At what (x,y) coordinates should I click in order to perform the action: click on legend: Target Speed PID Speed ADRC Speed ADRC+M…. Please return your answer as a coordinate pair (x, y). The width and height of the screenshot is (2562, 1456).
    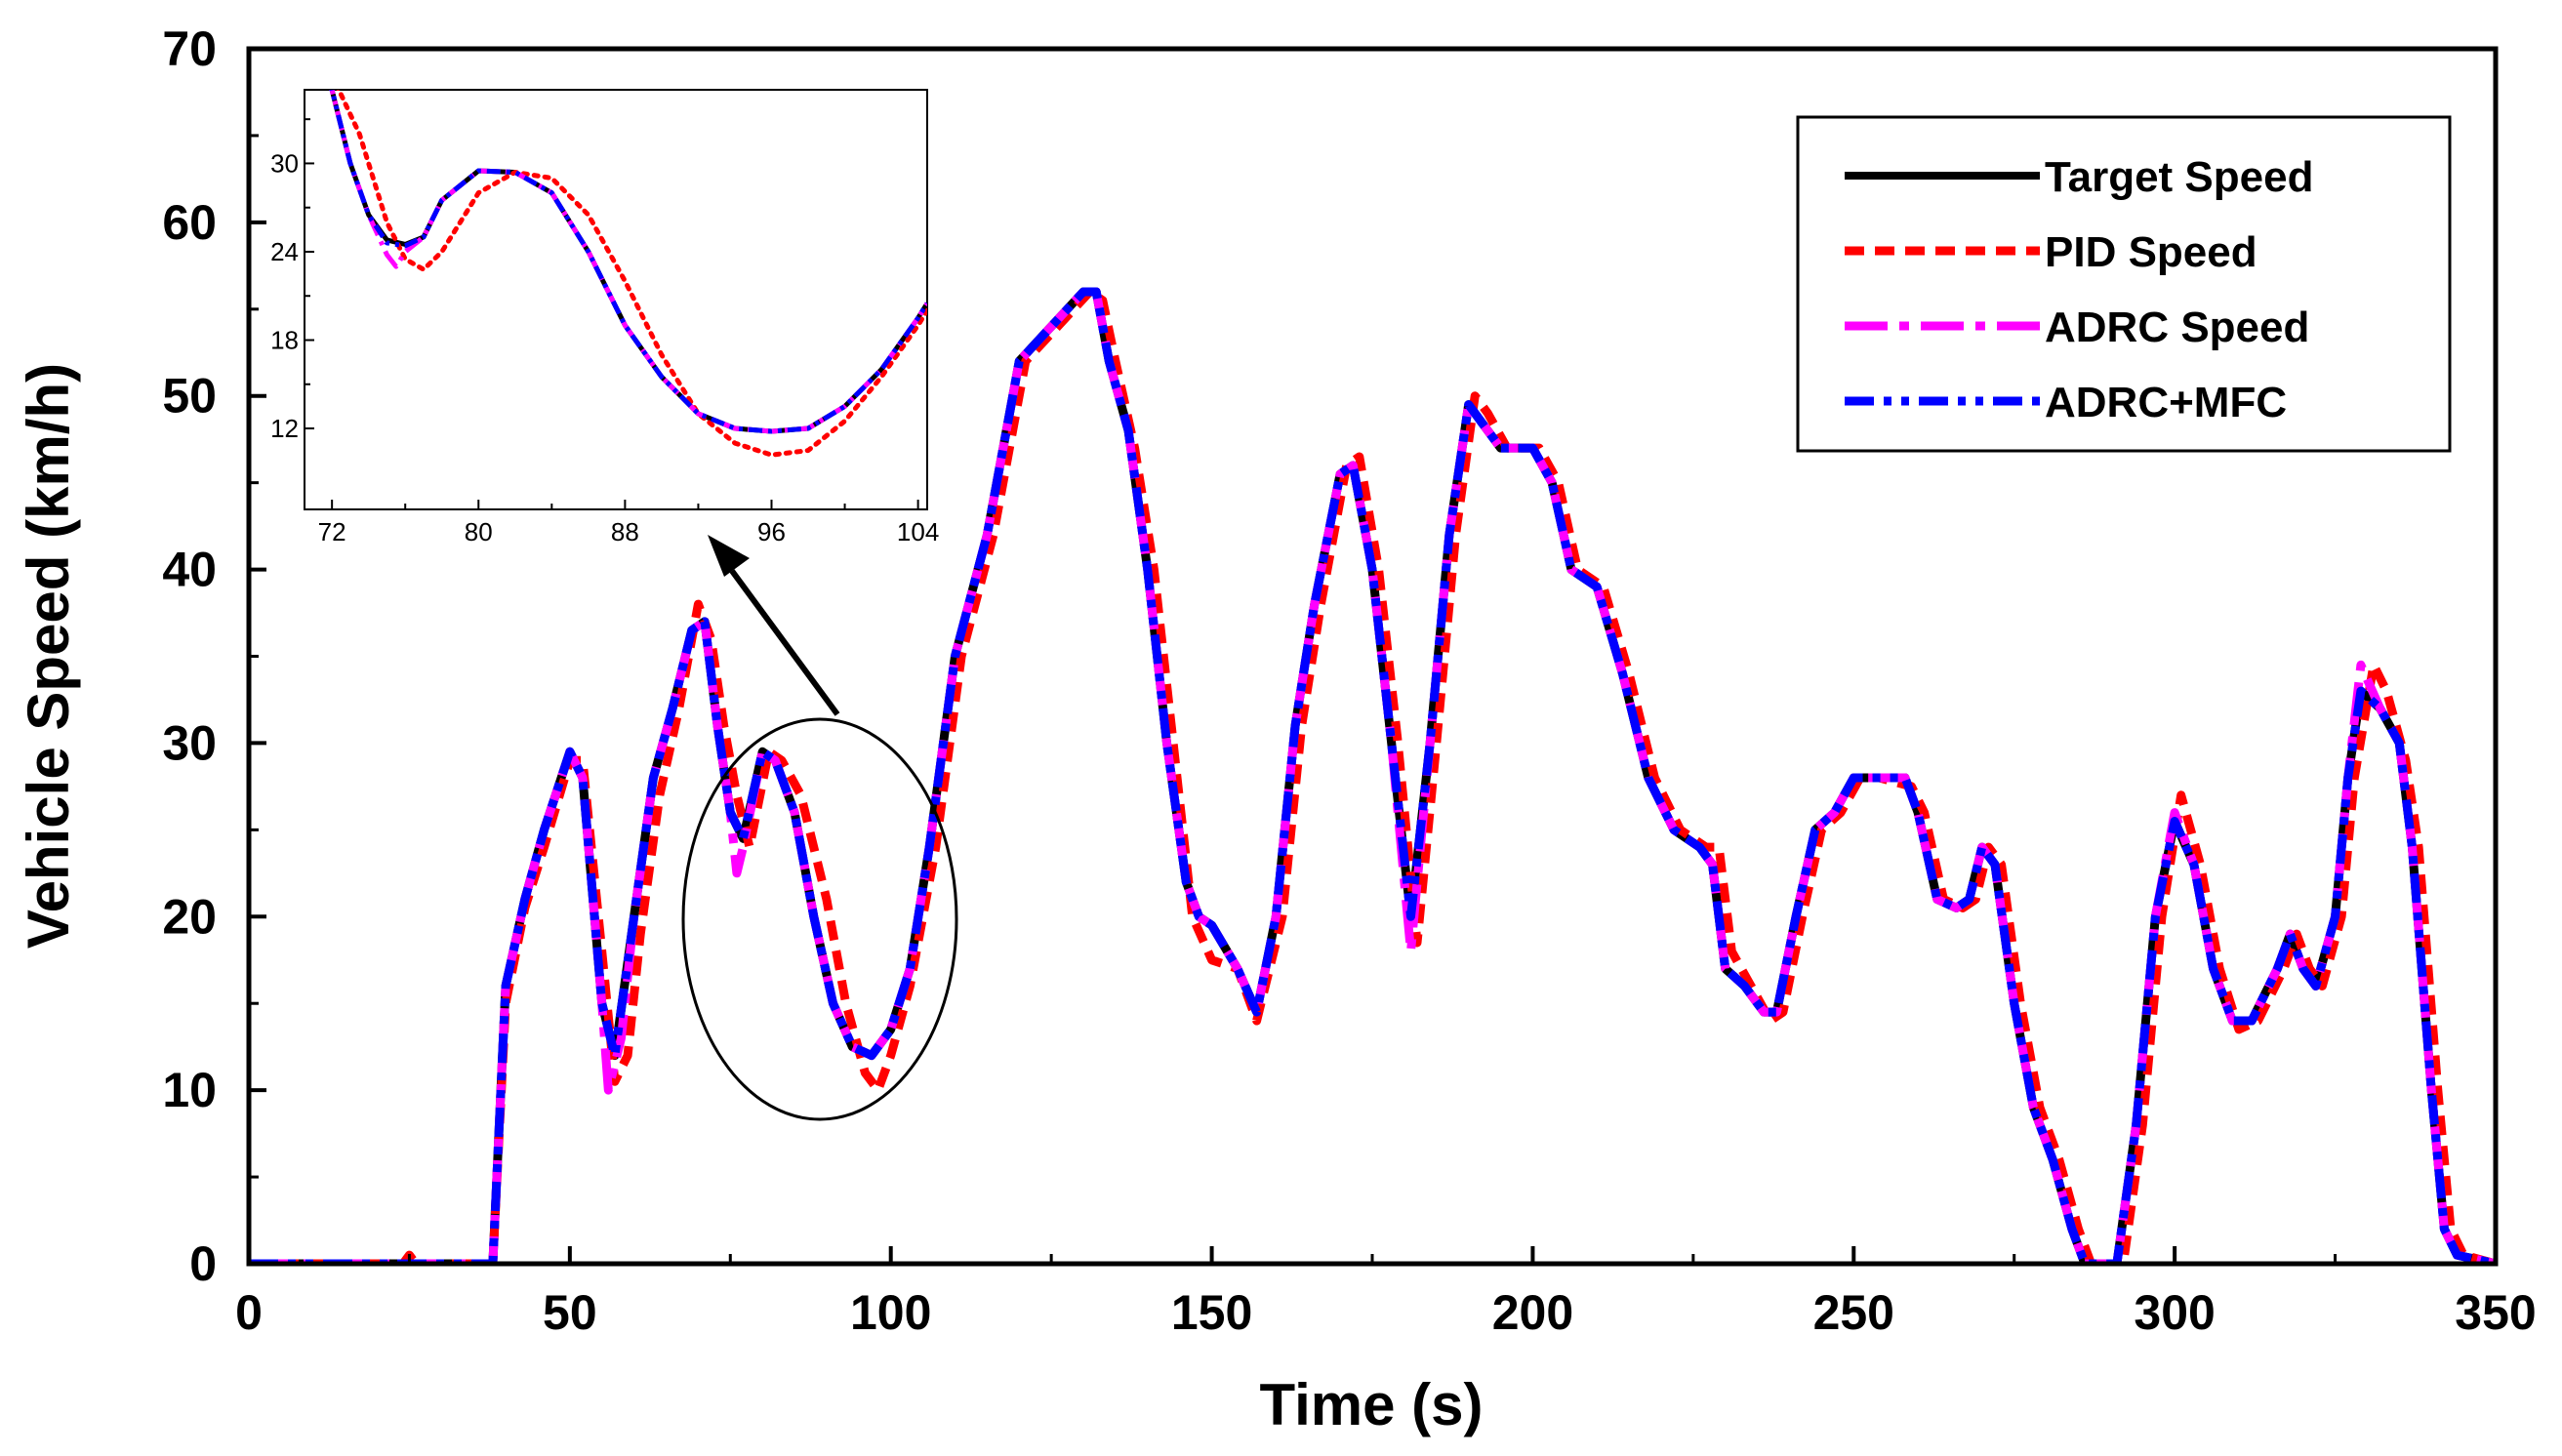
    Looking at the image, I should click on (2124, 284).